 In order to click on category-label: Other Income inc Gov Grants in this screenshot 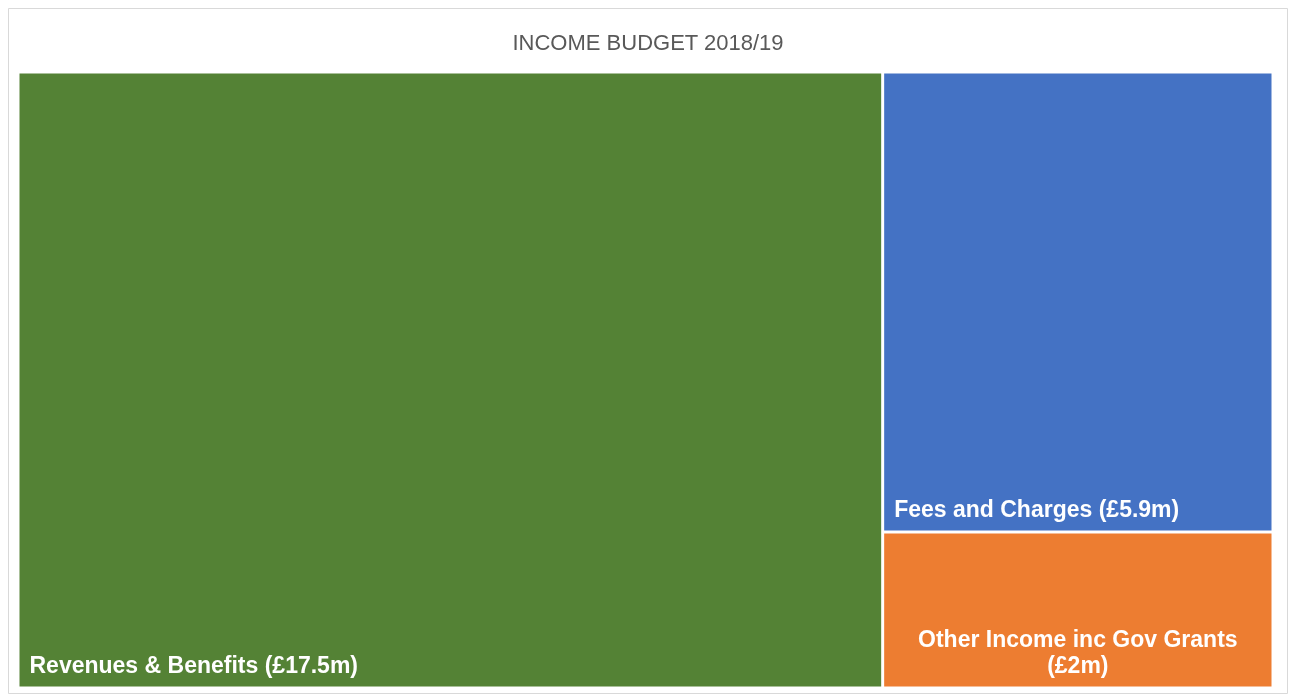, I will do `click(1078, 638)`.